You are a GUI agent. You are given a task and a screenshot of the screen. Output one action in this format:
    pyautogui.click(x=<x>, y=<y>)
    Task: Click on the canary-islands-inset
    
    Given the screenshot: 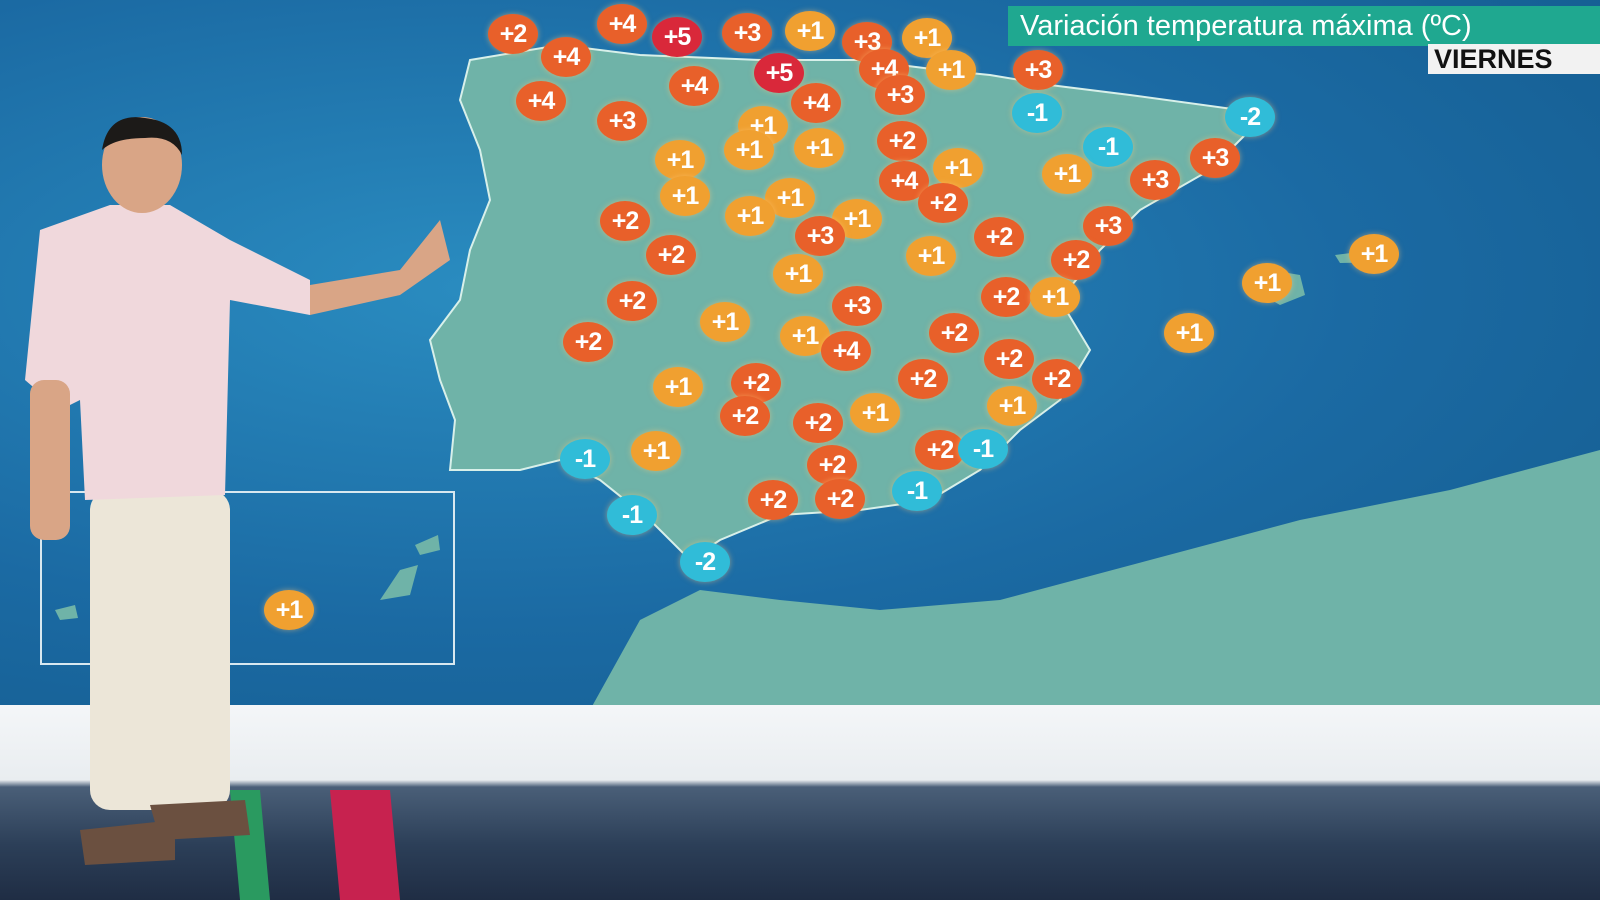 What is the action you would take?
    pyautogui.click(x=247, y=578)
    